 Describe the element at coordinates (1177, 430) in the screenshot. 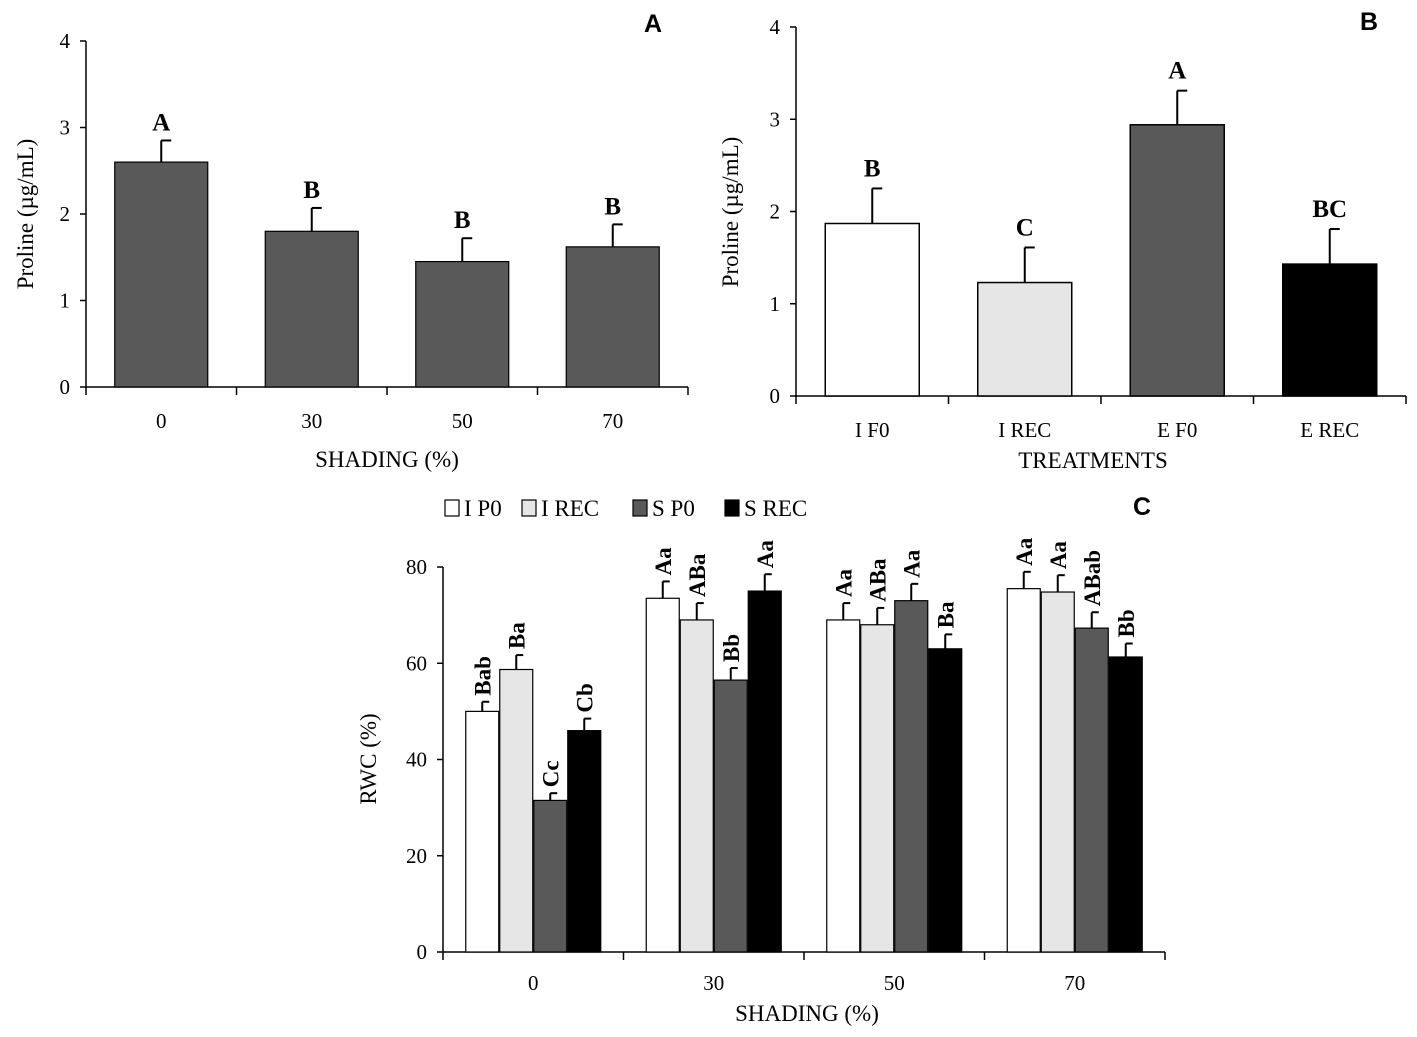

I see `panel-b-x-tick-label: E F0` at that location.